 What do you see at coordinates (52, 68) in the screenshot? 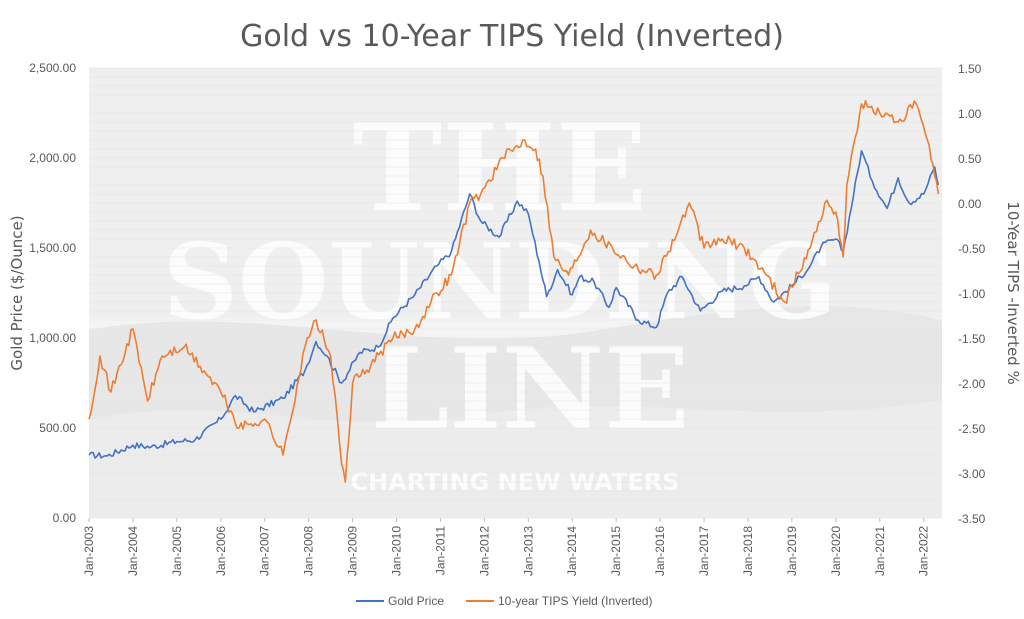
I see `y-tick-label: 2,500.00` at bounding box center [52, 68].